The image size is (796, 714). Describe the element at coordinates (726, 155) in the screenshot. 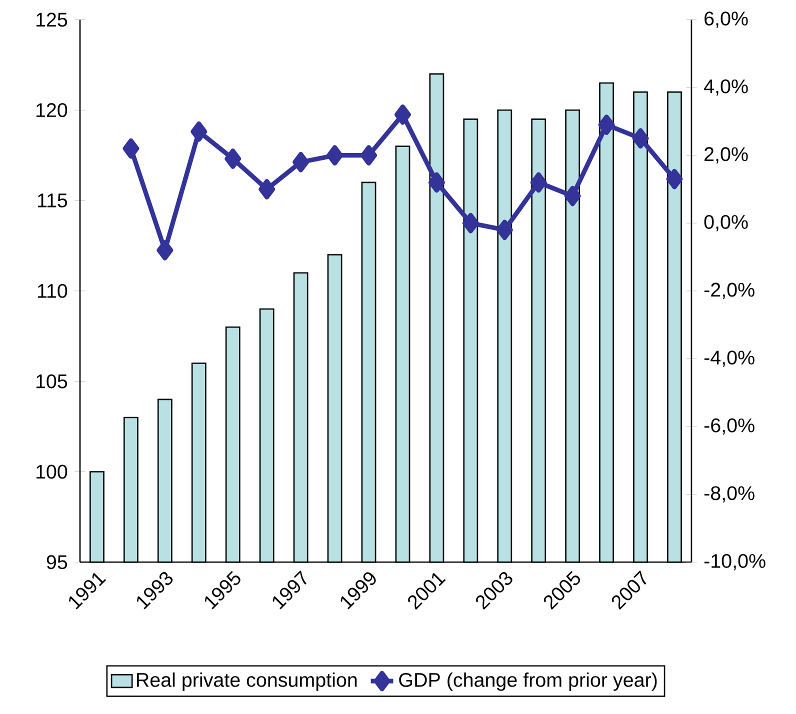

I see `y2-tick-label: 2,0%` at that location.